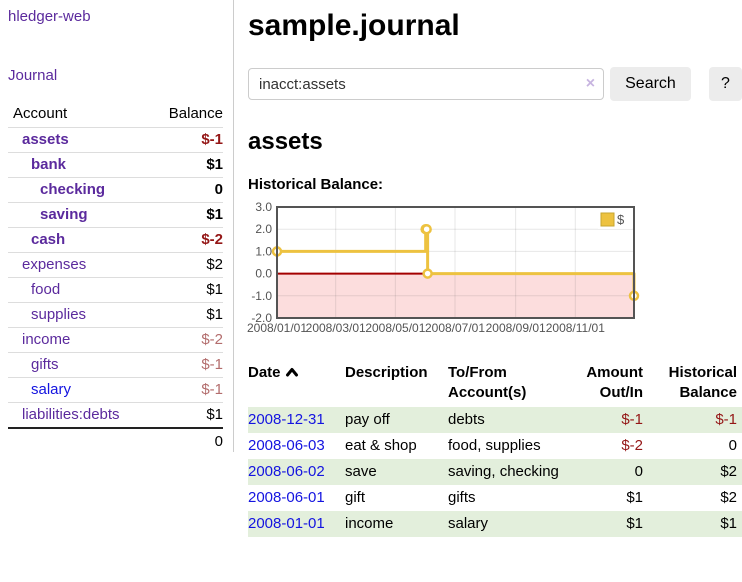  Describe the element at coordinates (73, 189) in the screenshot. I see `account-link: checking` at that location.